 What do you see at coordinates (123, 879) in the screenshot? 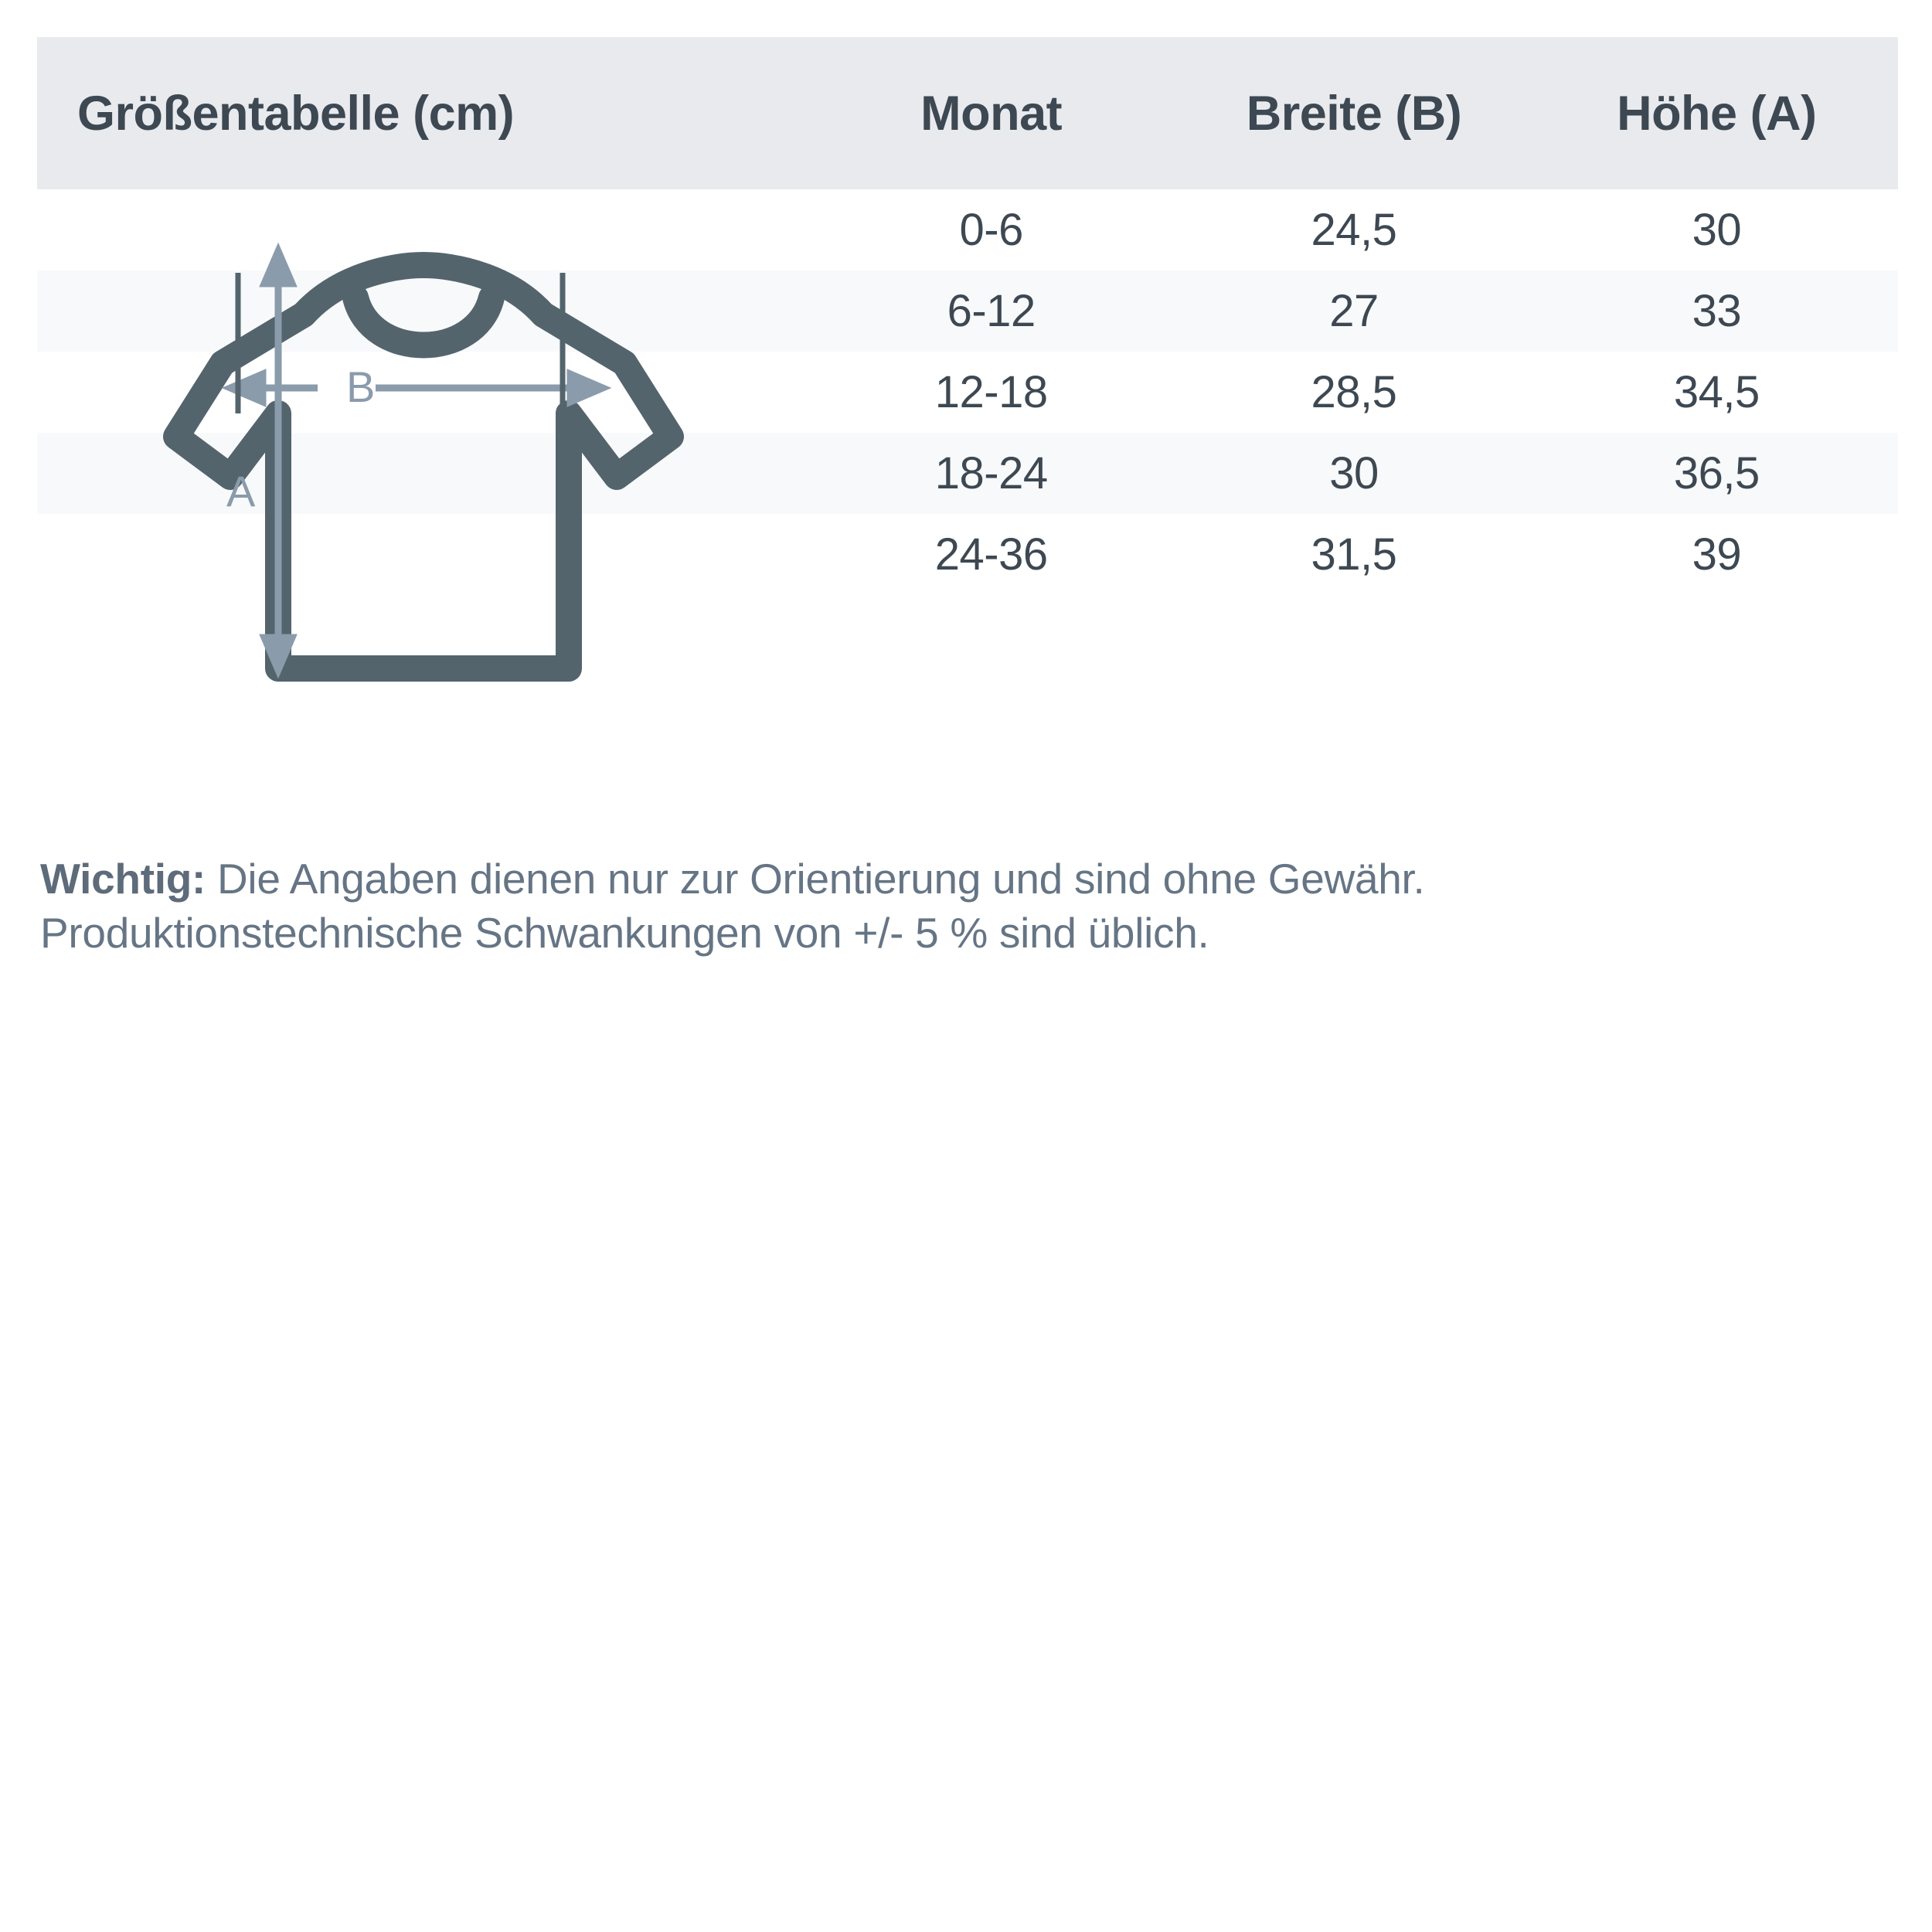
I see `disclaimer-lead: Wichtig:` at bounding box center [123, 879].